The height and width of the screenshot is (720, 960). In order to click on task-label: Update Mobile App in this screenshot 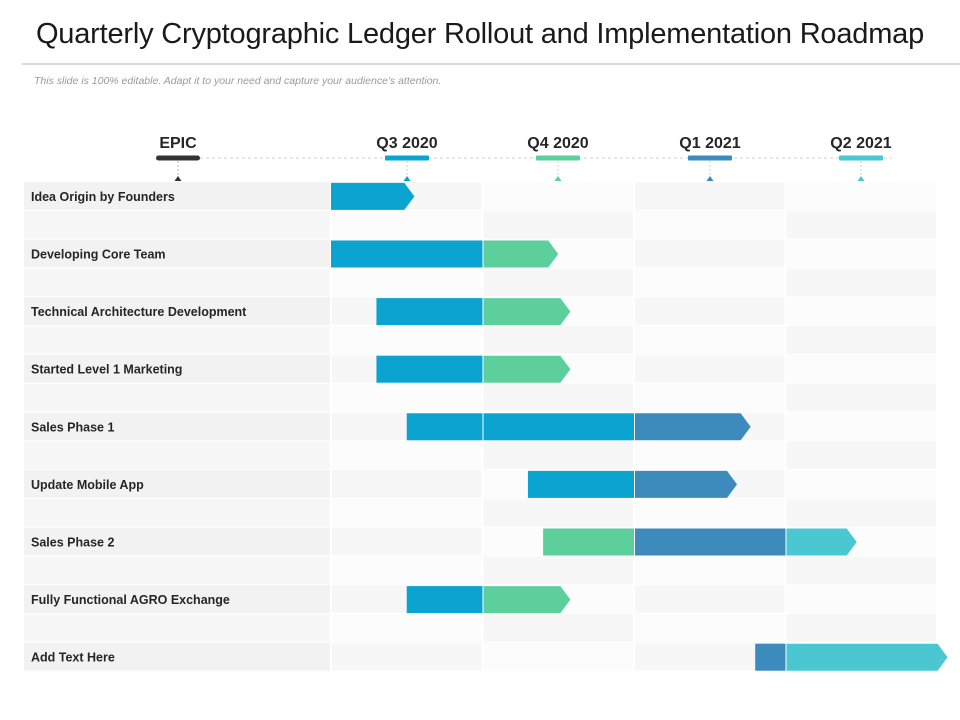, I will do `click(87, 485)`.